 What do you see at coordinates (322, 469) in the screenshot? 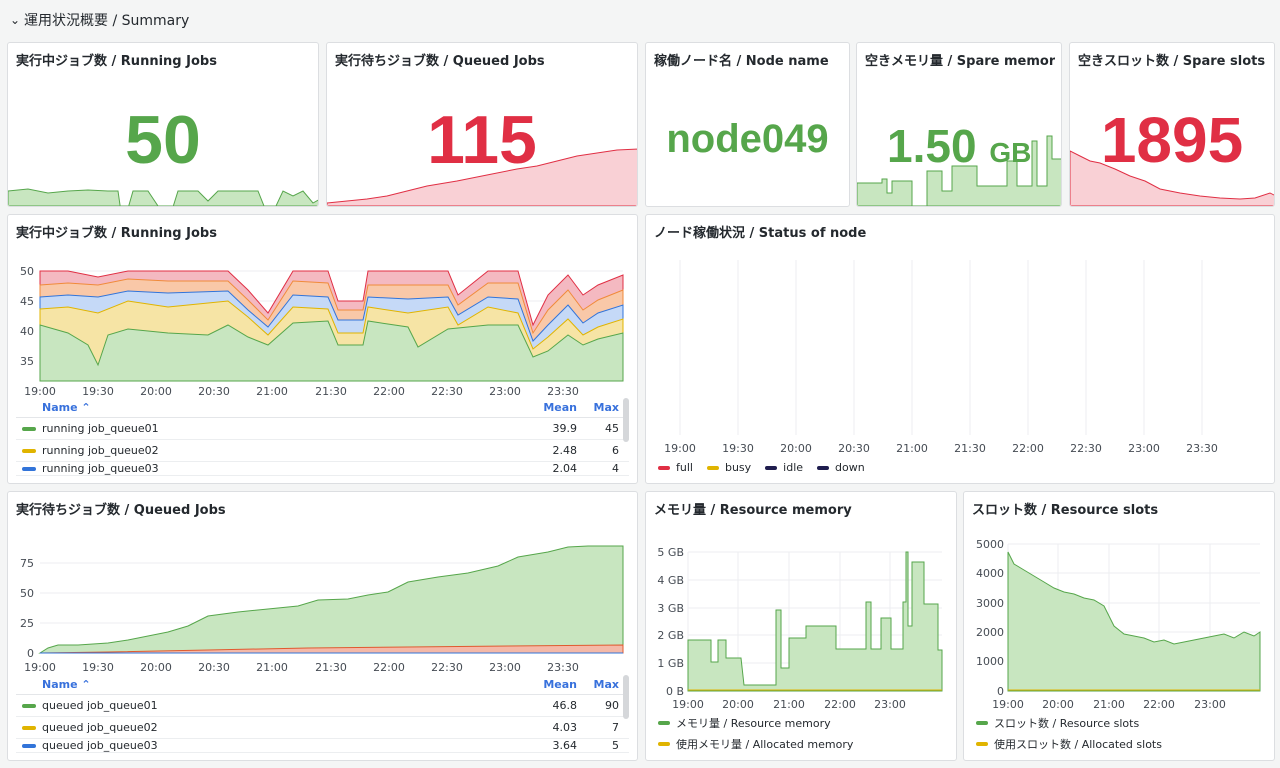
I see `legend-row: running job_queue03 2.04 4` at bounding box center [322, 469].